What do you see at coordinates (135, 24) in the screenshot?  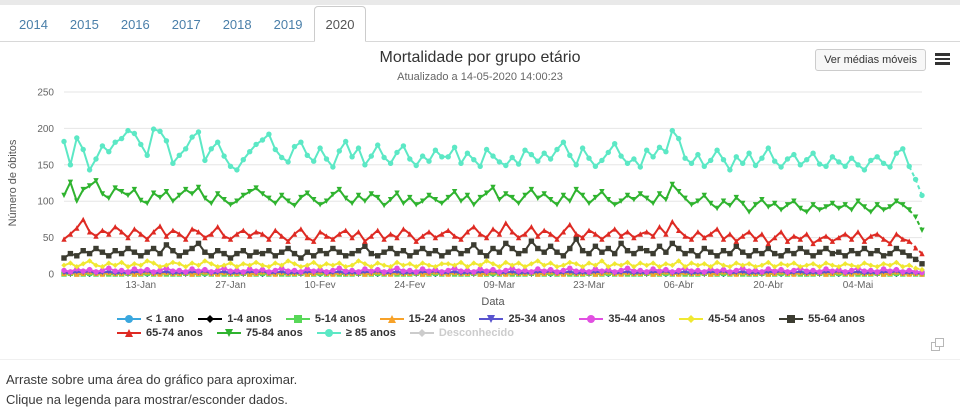 I see `tab-2016: 2016` at bounding box center [135, 24].